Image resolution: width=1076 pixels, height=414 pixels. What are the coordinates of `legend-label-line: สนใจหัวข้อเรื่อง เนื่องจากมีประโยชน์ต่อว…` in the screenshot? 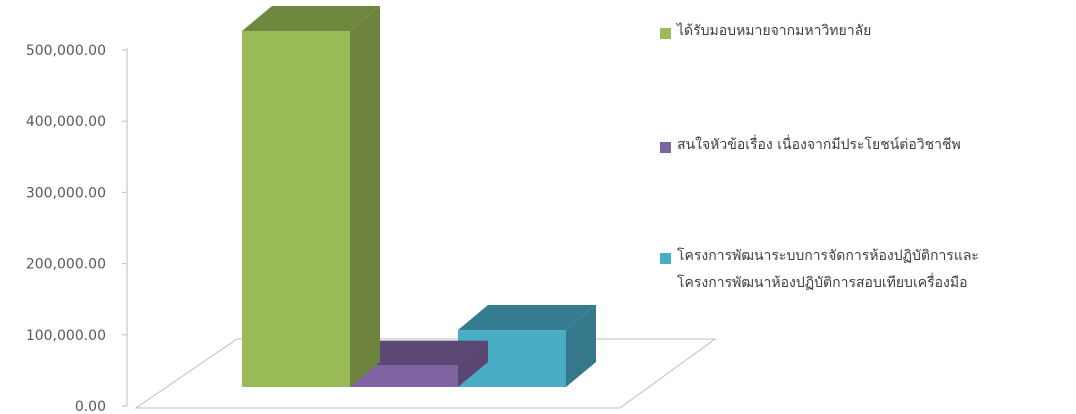 It's located at (819, 145).